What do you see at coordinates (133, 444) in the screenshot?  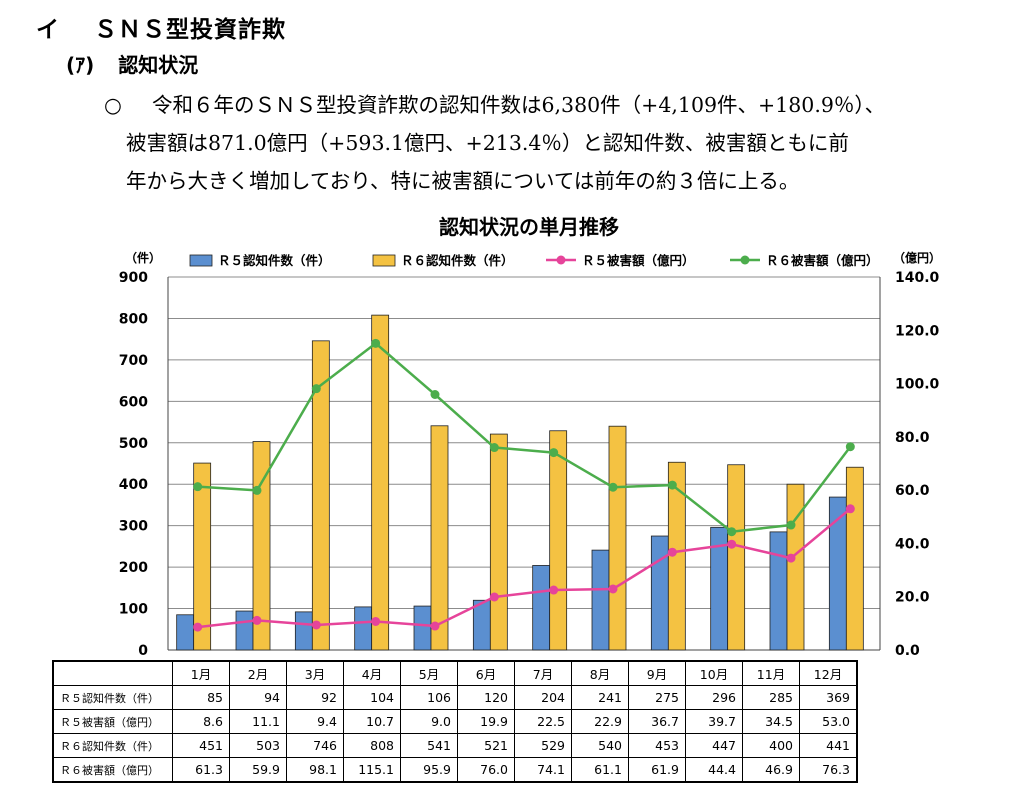 I see `left-tick-label: 500` at bounding box center [133, 444].